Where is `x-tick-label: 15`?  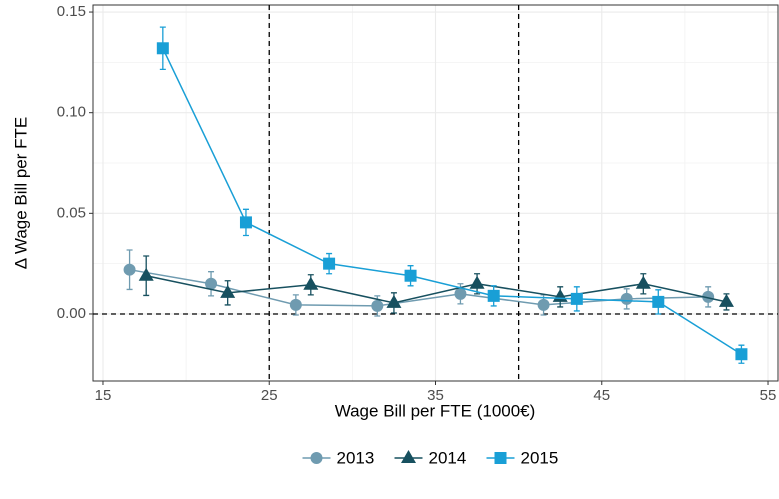
x-tick-label: 15 is located at coordinates (103, 395).